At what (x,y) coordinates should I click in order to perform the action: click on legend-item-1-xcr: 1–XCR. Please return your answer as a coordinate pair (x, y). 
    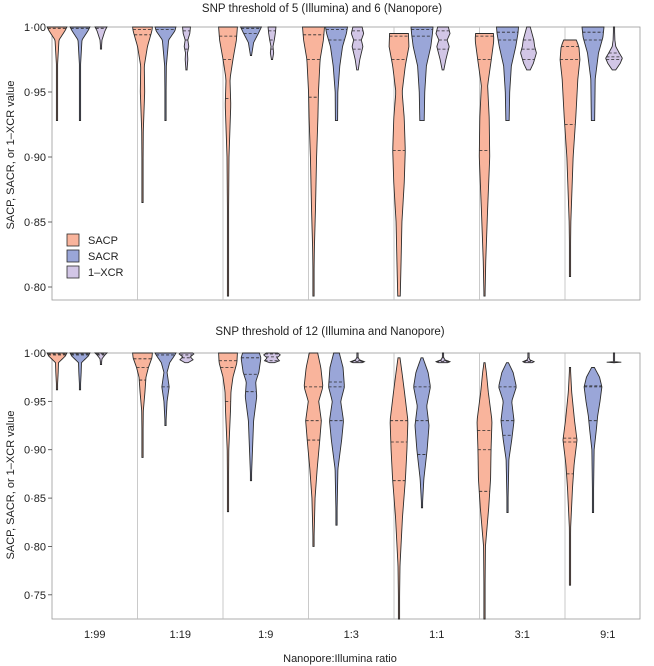
    Looking at the image, I should click on (95, 272).